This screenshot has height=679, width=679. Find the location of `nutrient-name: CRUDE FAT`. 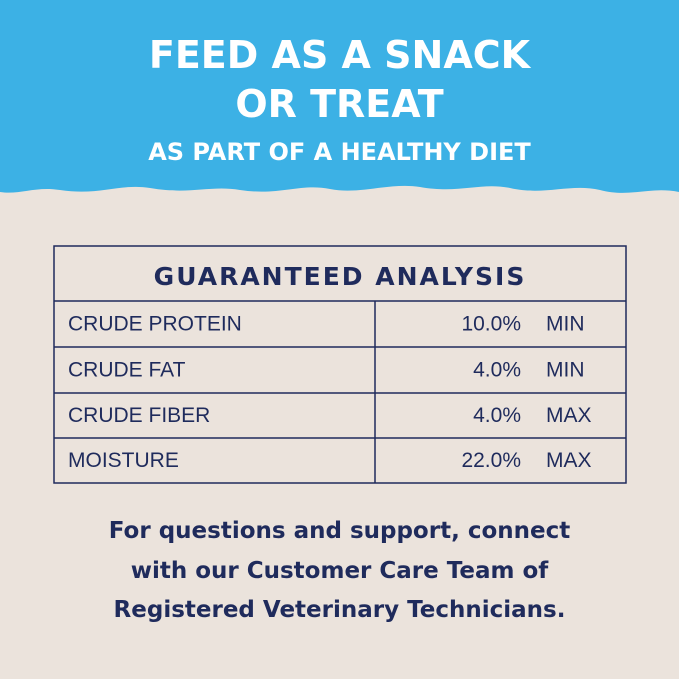

nutrient-name: CRUDE FAT is located at coordinates (127, 370).